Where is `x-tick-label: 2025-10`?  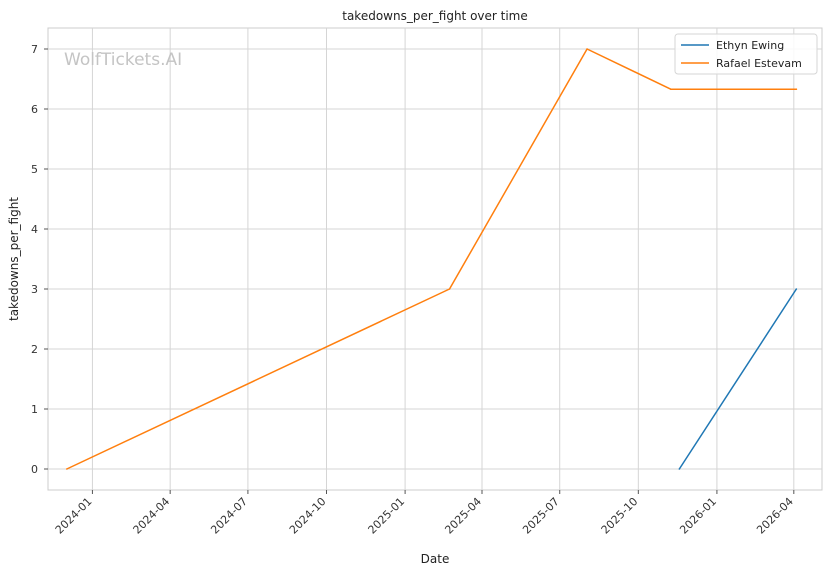 x-tick-label: 2025-10 is located at coordinates (620, 516).